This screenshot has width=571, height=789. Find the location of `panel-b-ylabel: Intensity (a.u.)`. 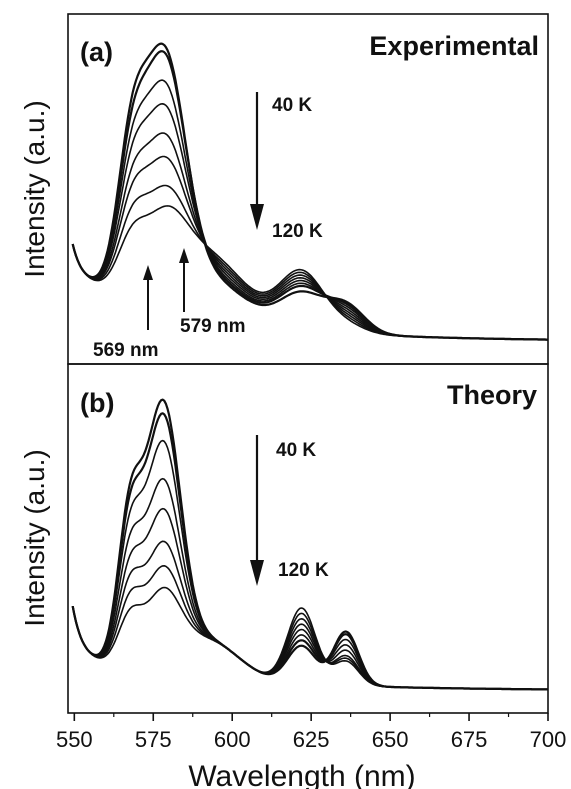

panel-b-ylabel: Intensity (a.u.) is located at coordinates (34, 537).